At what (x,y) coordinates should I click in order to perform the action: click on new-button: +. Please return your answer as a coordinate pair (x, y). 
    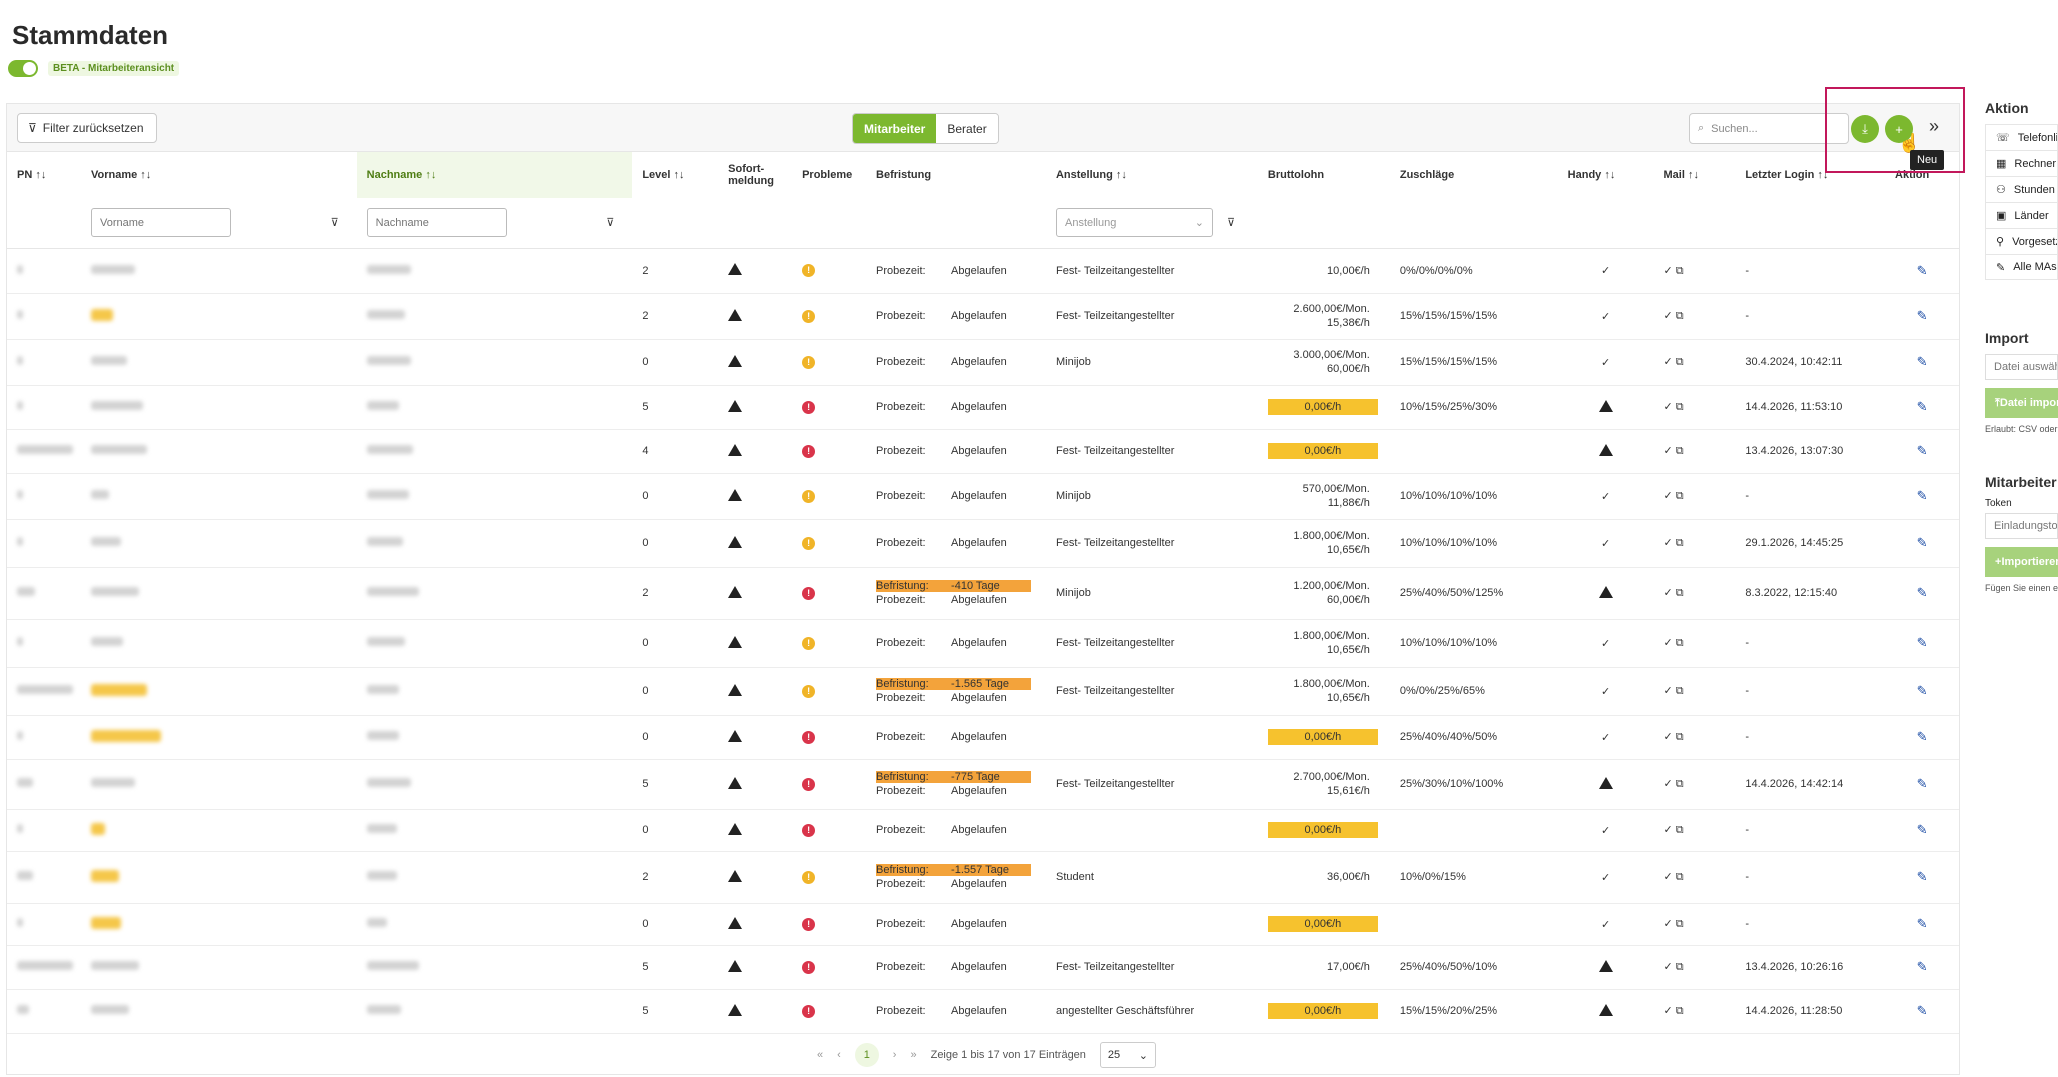
    Looking at the image, I should click on (1899, 129).